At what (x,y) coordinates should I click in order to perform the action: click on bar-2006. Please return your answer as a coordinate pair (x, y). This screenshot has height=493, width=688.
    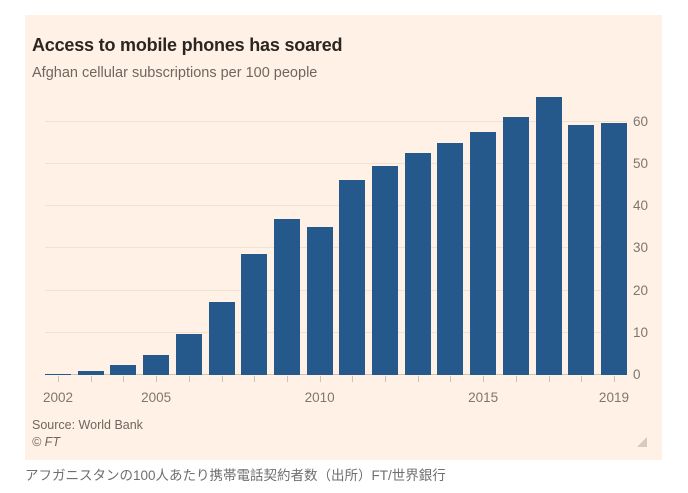
    Looking at the image, I should click on (188, 354).